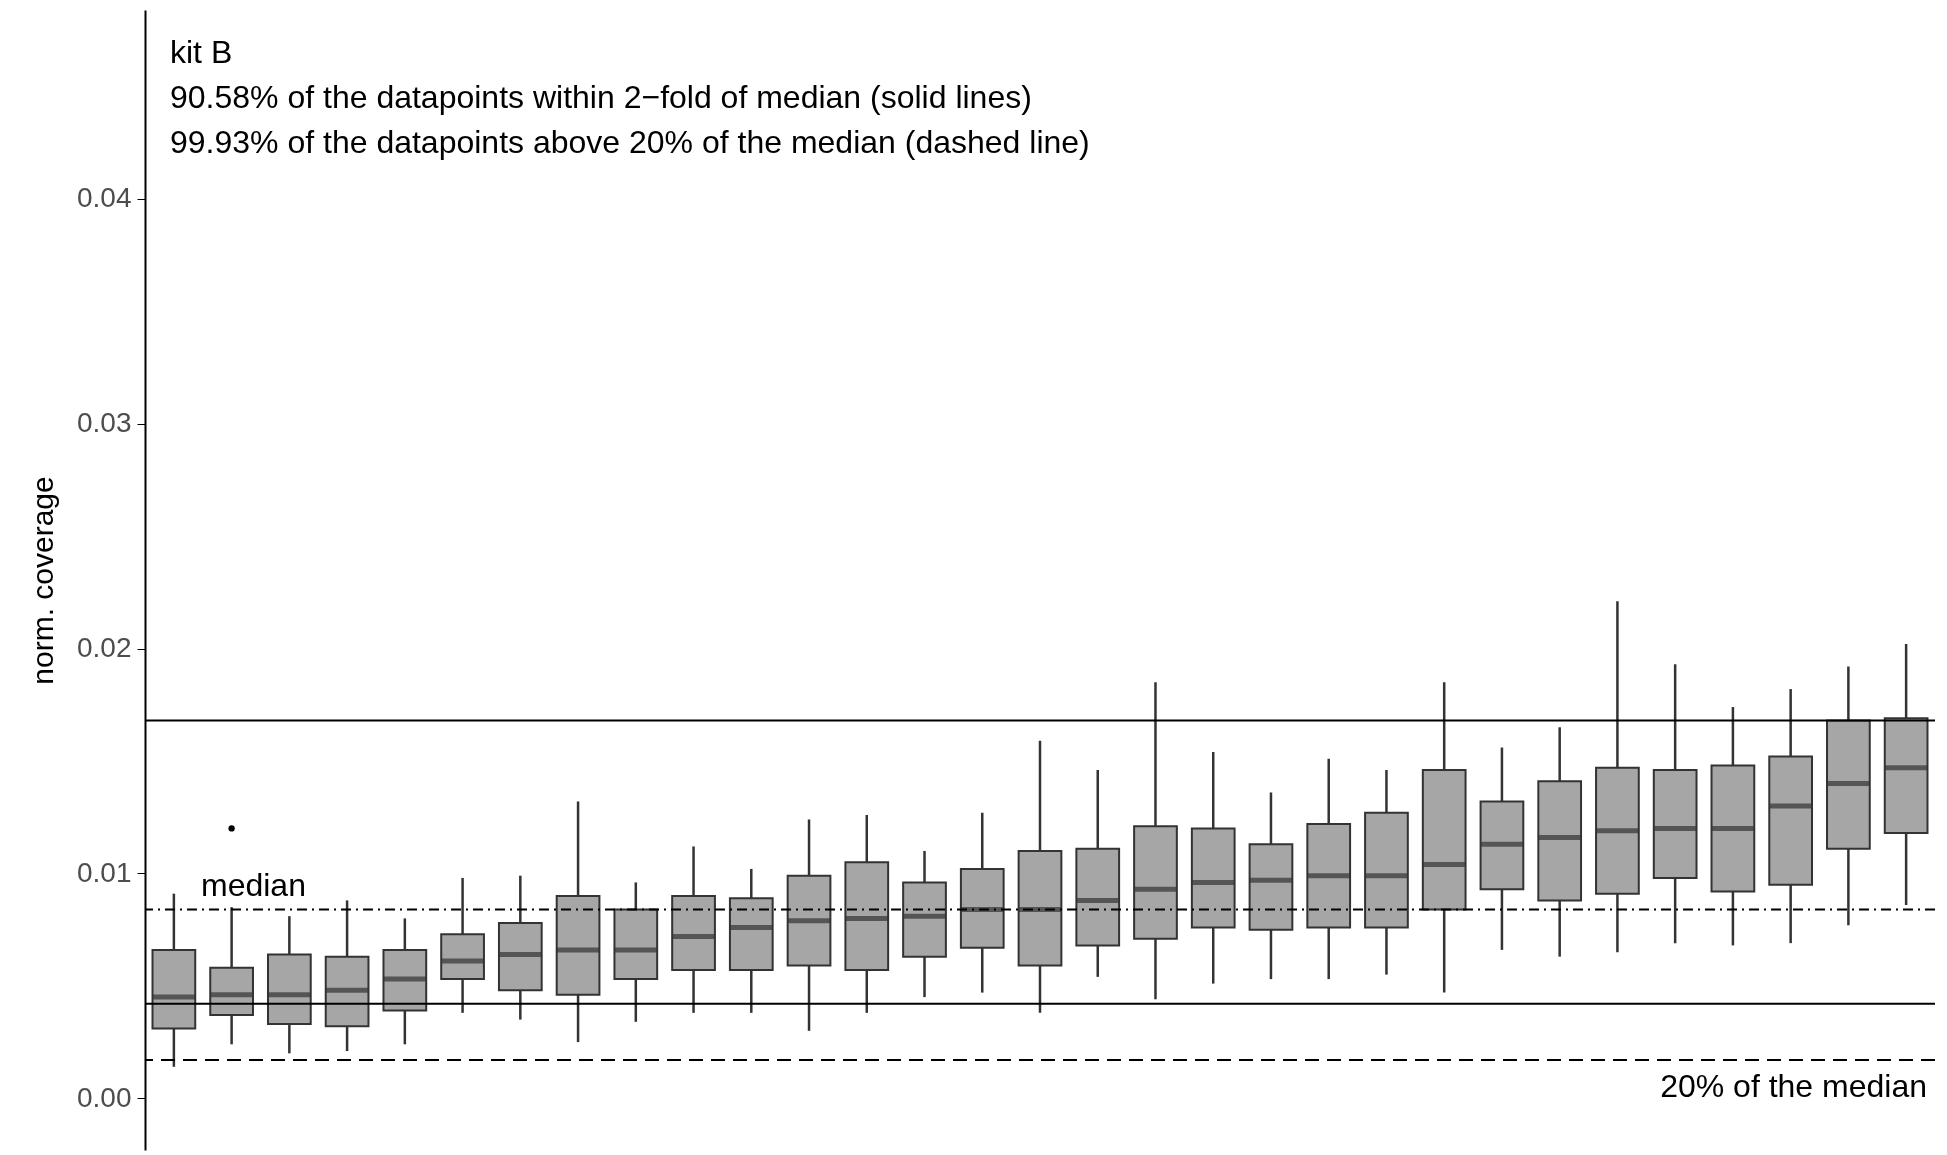 The image size is (1947, 1155). I want to click on text: kit B, so click(201, 52).